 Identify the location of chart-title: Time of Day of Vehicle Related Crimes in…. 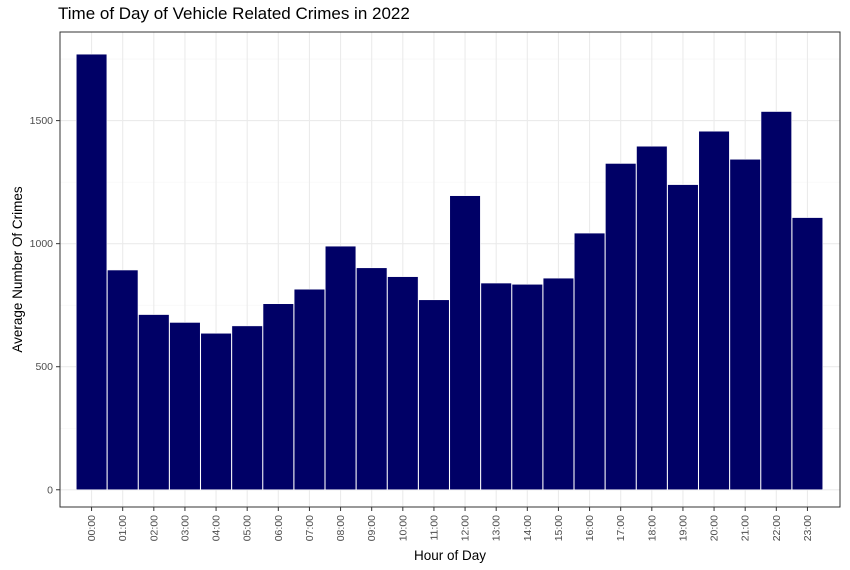
(234, 13).